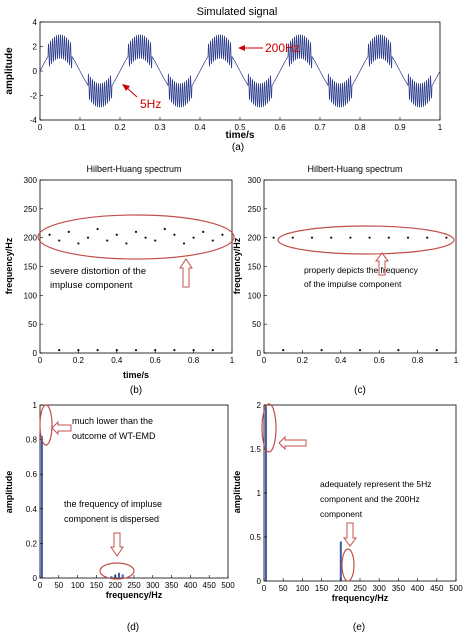  Describe the element at coordinates (237, 492) in the screenshot. I see `panel-e-ylabel: amplitude` at that location.